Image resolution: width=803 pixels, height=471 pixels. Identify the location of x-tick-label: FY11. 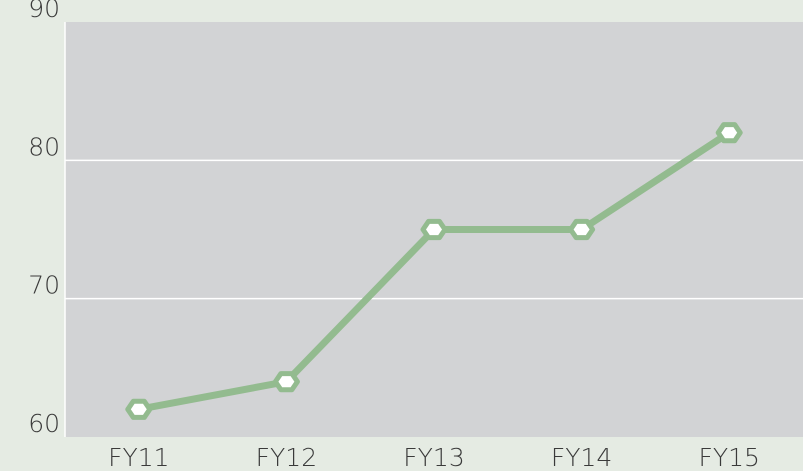
(138, 457).